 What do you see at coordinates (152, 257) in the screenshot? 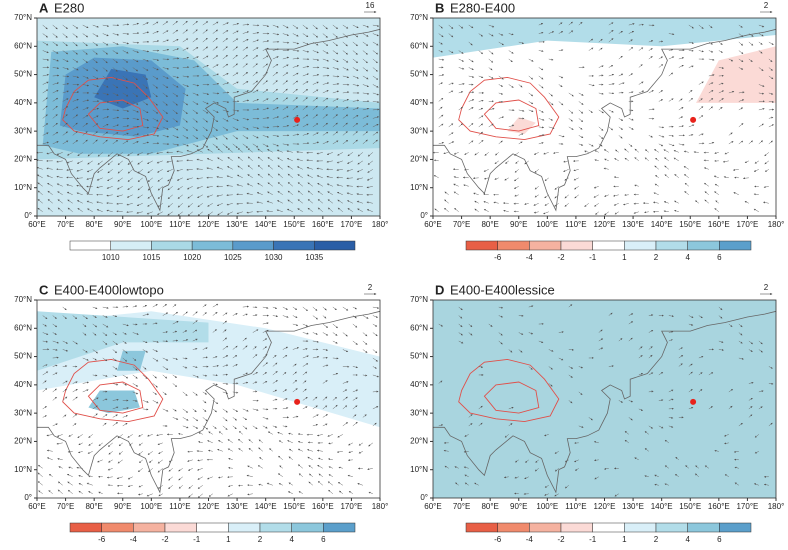
I see `colorbar-label: 1015` at bounding box center [152, 257].